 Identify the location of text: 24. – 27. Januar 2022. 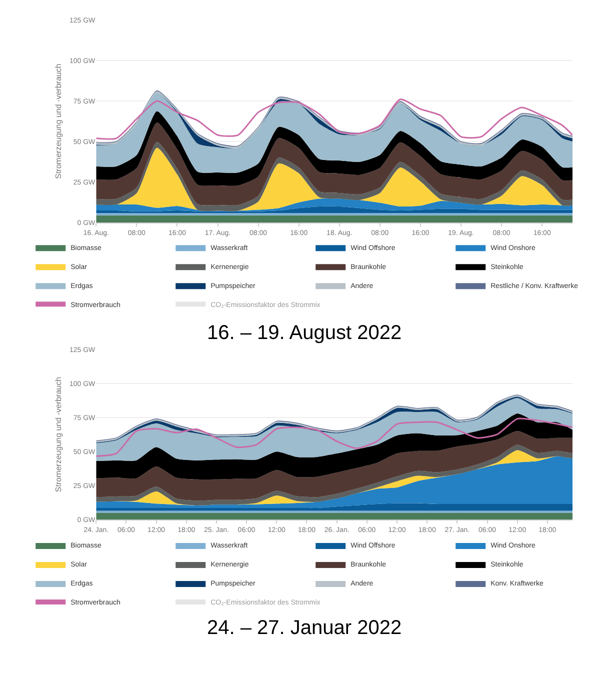
(304, 628).